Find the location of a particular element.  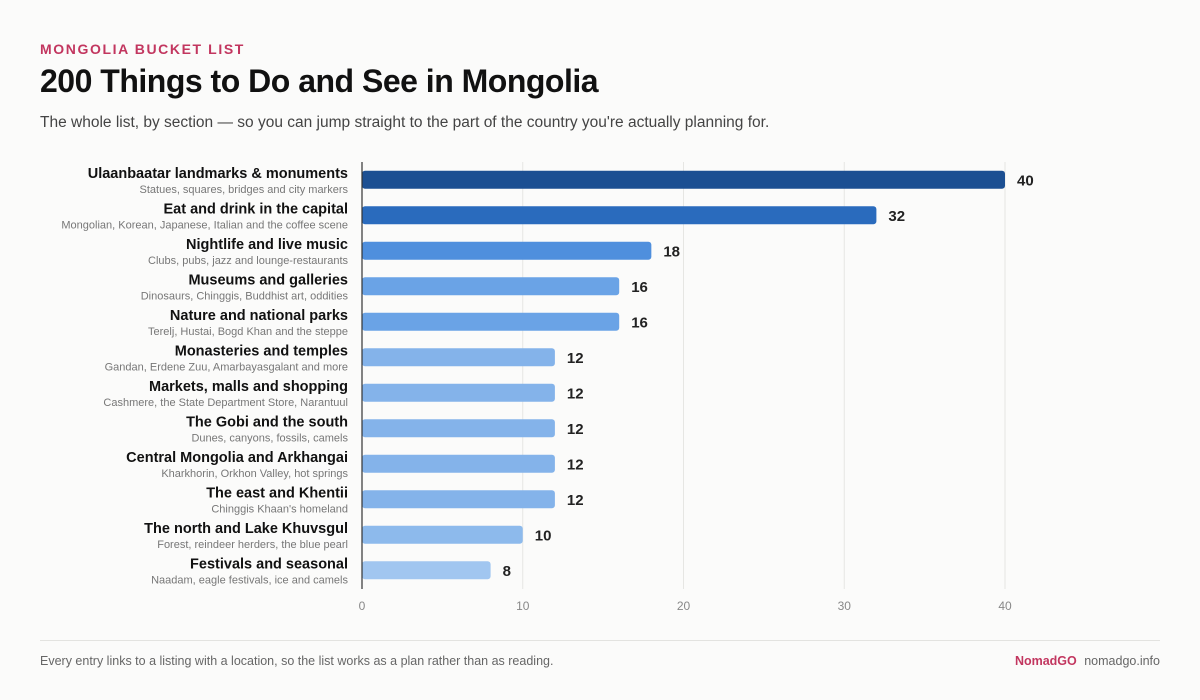

x-tick-label: 30 is located at coordinates (845, 606).